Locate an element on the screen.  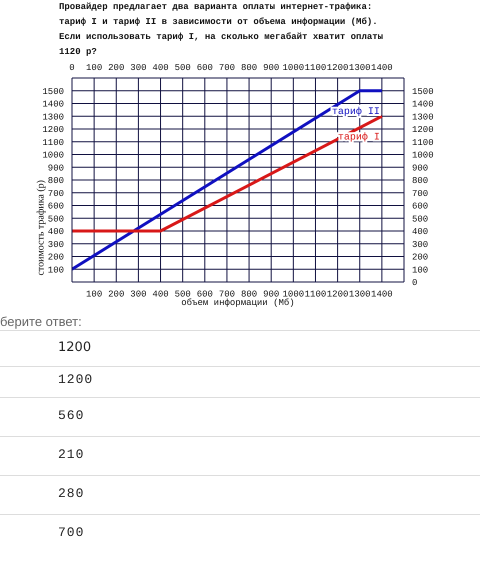
y2-tick-label: 900 is located at coordinates (420, 168).